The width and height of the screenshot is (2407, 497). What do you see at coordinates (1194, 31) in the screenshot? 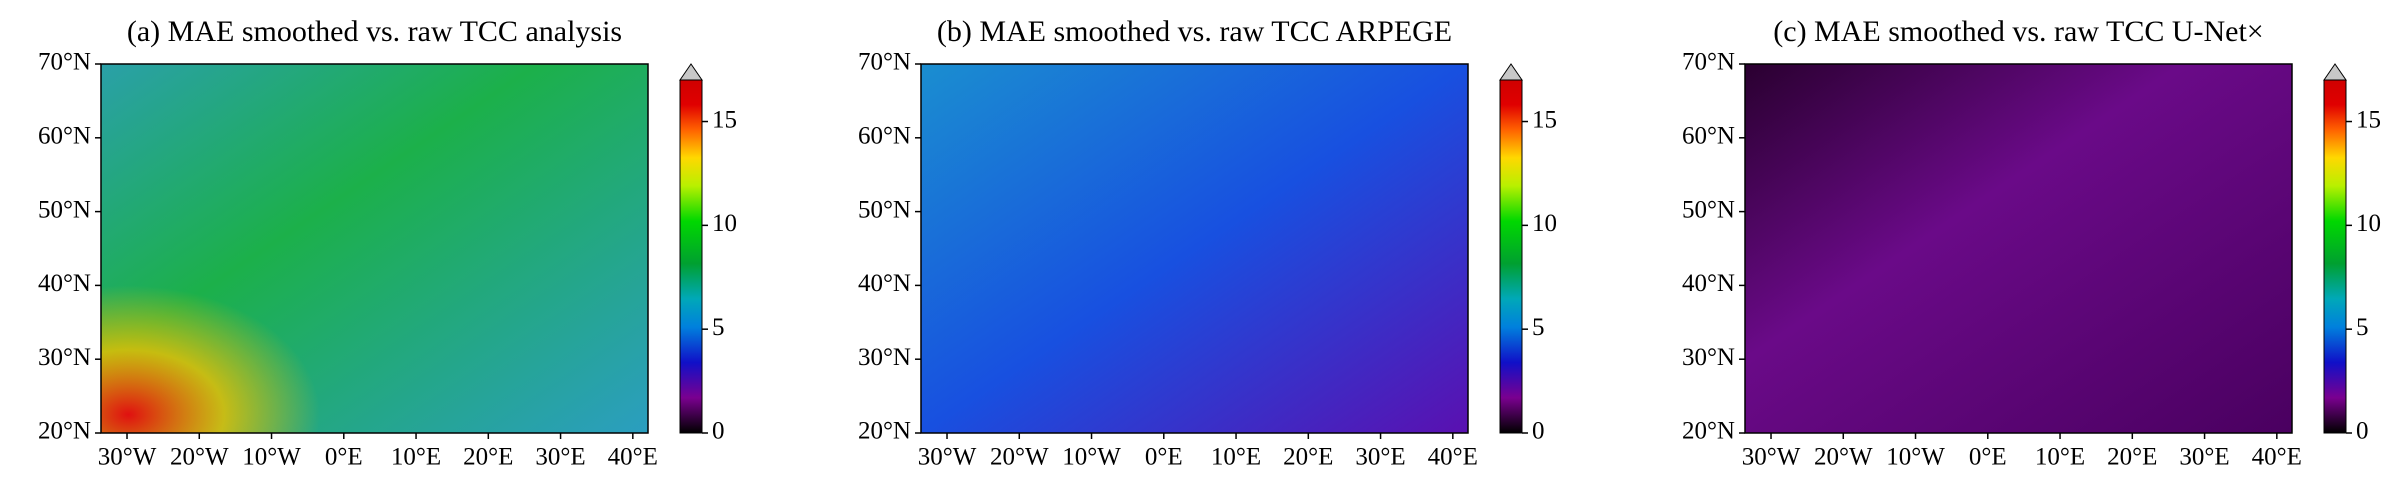
I see `panel-title: (b) MAE smoothed vs. raw TCC ARPEGE` at bounding box center [1194, 31].